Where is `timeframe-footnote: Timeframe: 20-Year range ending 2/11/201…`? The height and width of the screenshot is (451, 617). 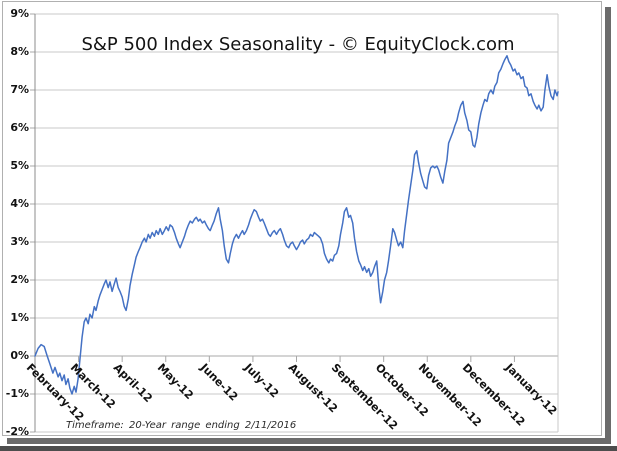 timeframe-footnote: Timeframe: 20-Year range ending 2/11/201… is located at coordinates (181, 425).